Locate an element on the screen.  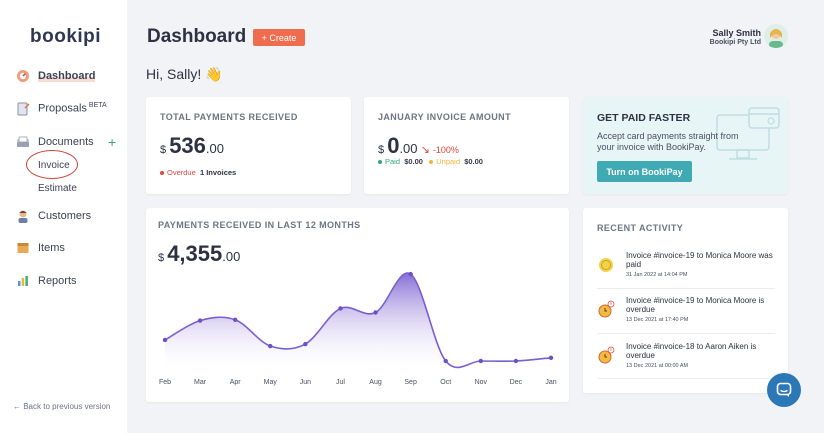
sidebar-item-label: Reports is located at coordinates (57, 280).